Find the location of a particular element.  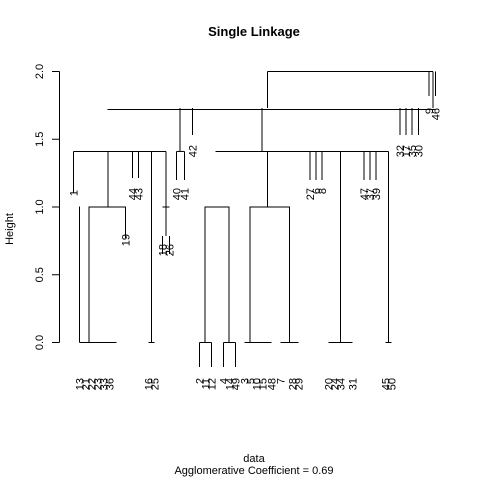

leaf-label: 27 is located at coordinates (311, 194).